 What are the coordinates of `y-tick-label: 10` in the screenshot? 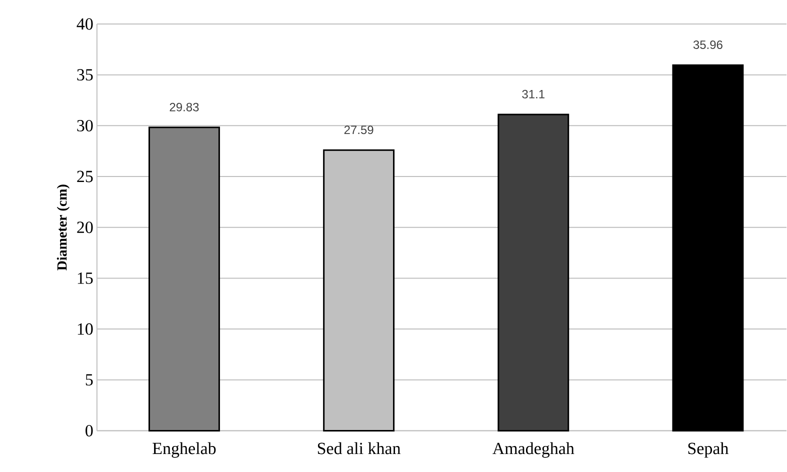 It's located at (85, 329).